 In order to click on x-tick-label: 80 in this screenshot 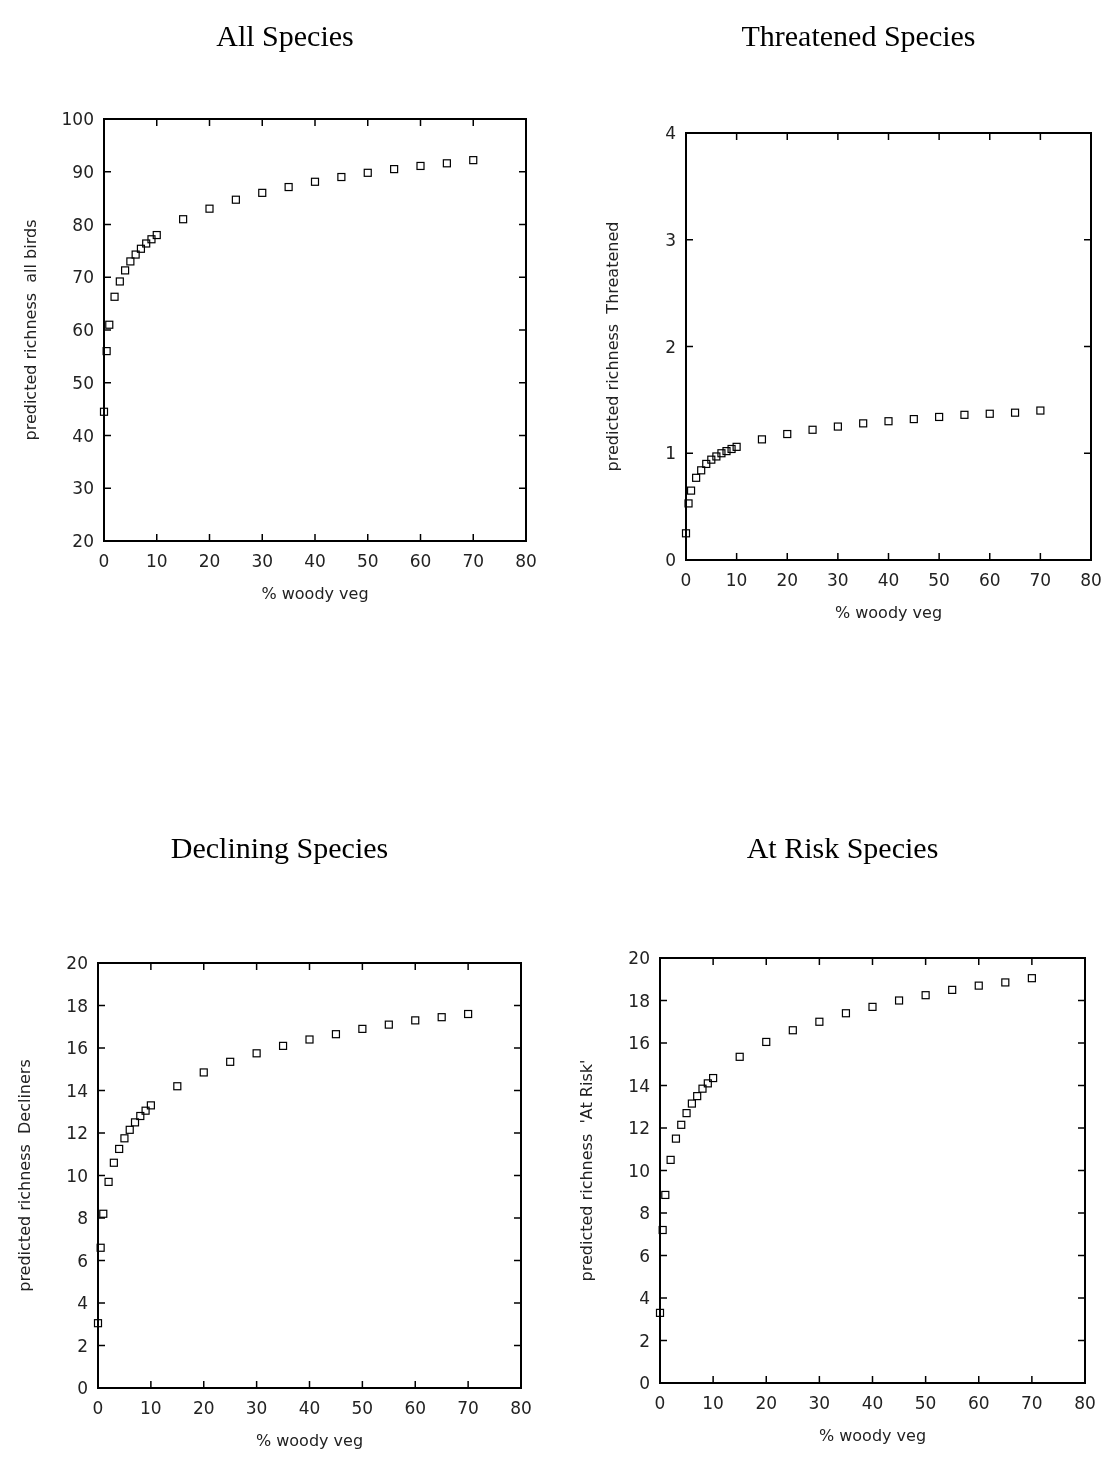, I will do `click(1085, 1403)`.